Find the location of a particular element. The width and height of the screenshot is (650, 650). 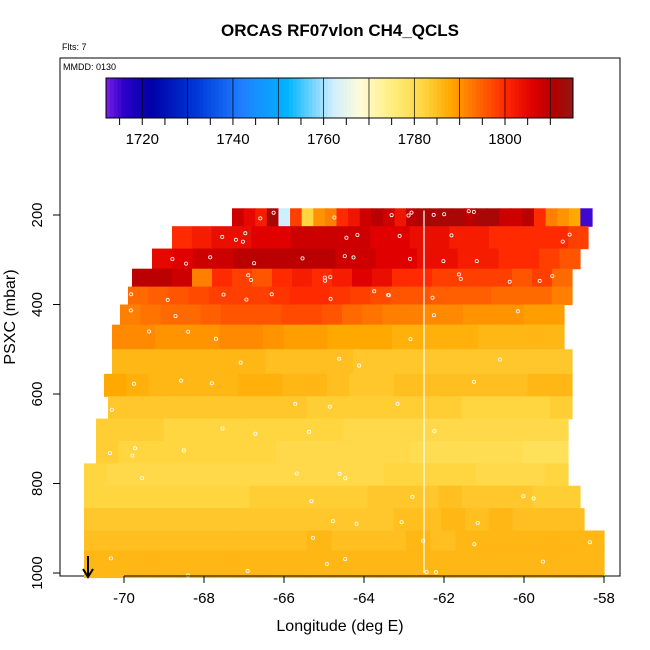

x-tick-label: -62 is located at coordinates (444, 598).